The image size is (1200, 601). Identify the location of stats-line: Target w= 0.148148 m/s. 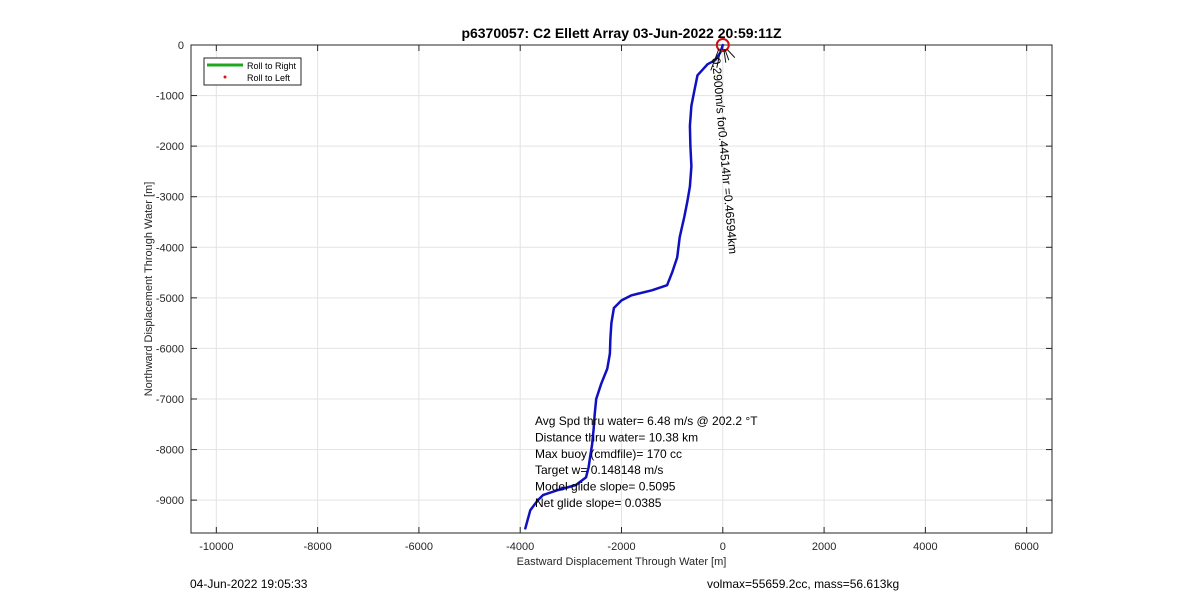
(599, 470).